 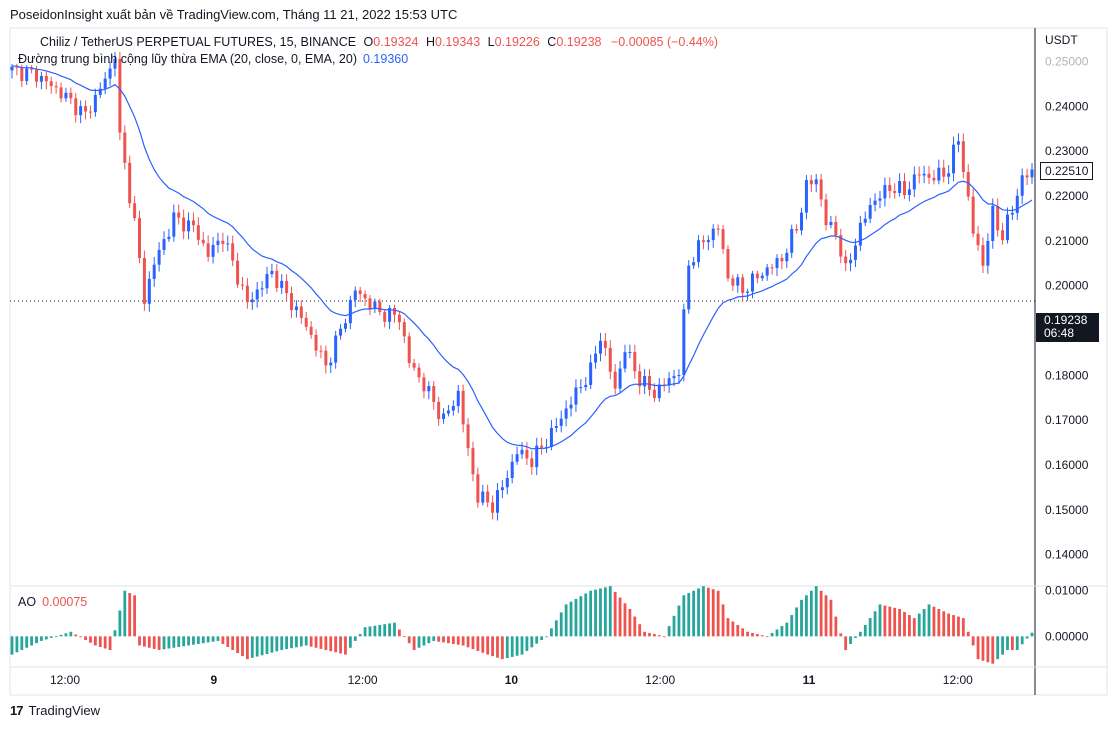 What do you see at coordinates (213, 680) in the screenshot?
I see `time-tick-label: 9` at bounding box center [213, 680].